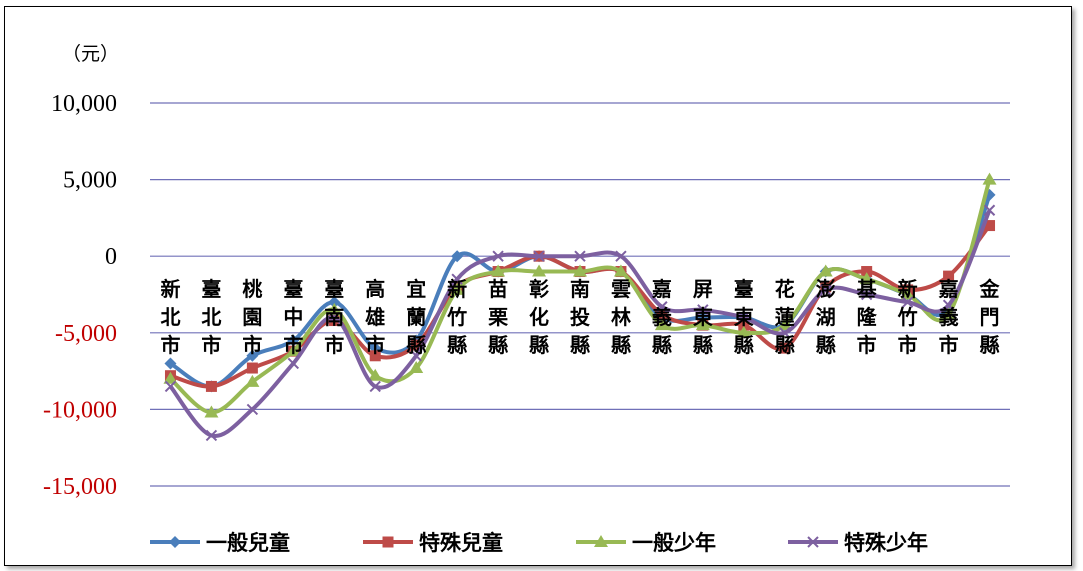 Image resolution: width=1083 pixels, height=571 pixels. I want to click on y-tick-label: 0, so click(111, 257).